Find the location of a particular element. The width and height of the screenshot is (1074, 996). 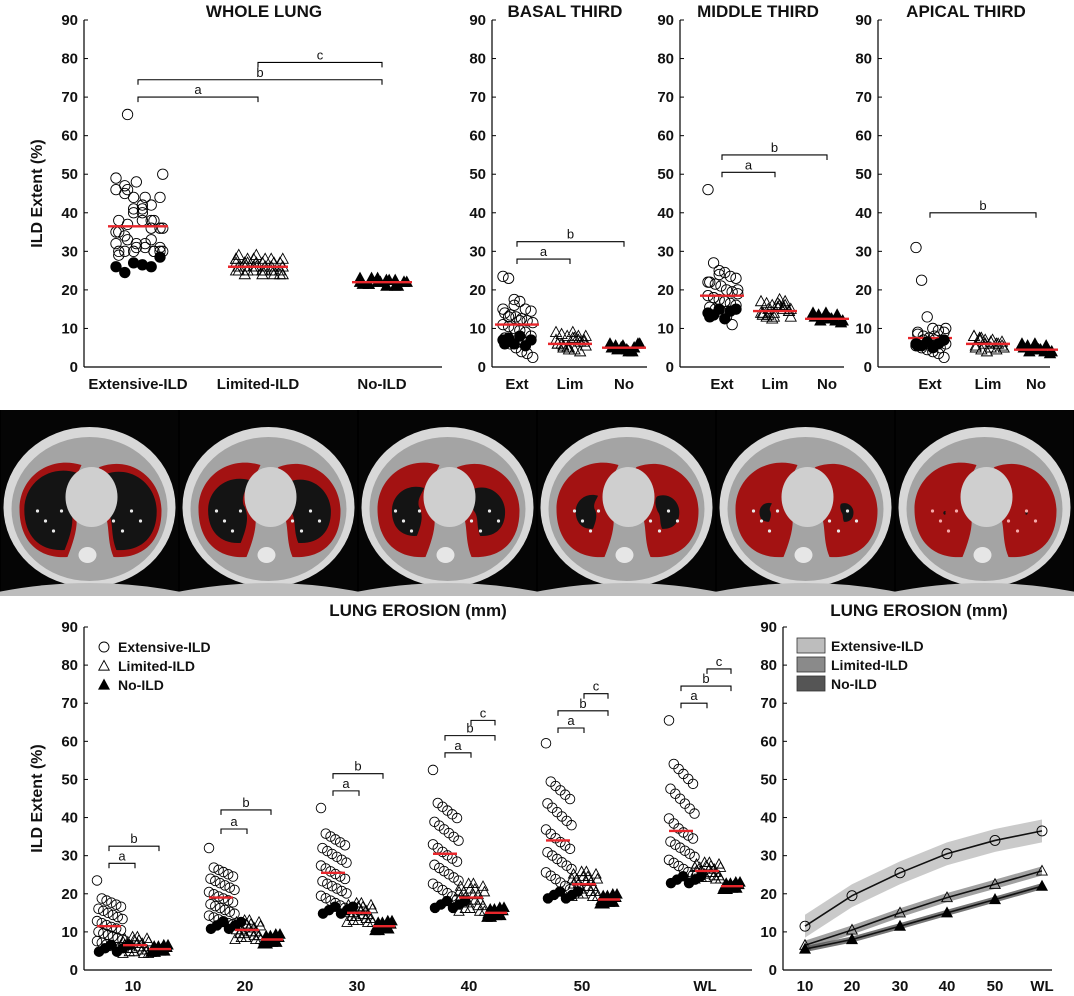

y-tick-label: 90 is located at coordinates (69, 627).